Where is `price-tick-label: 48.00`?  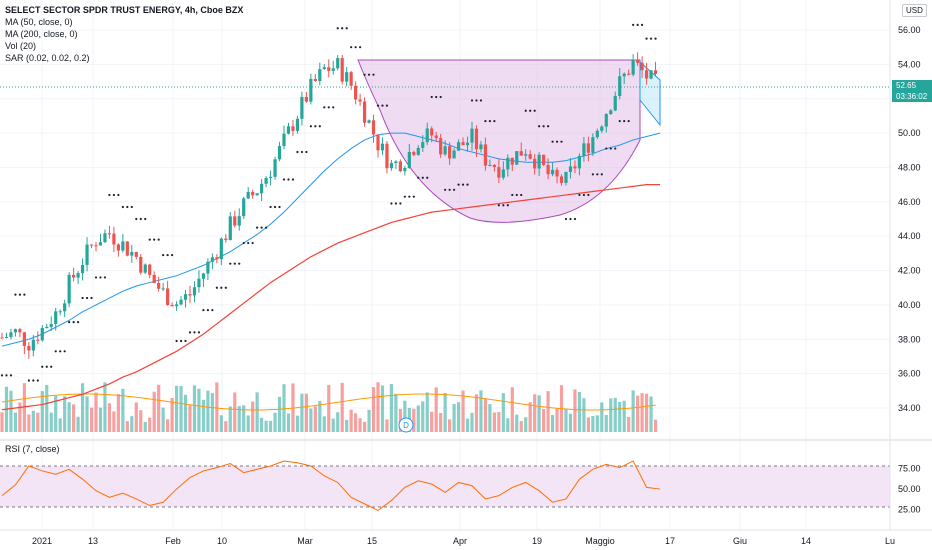
price-tick-label: 48.00 is located at coordinates (909, 167).